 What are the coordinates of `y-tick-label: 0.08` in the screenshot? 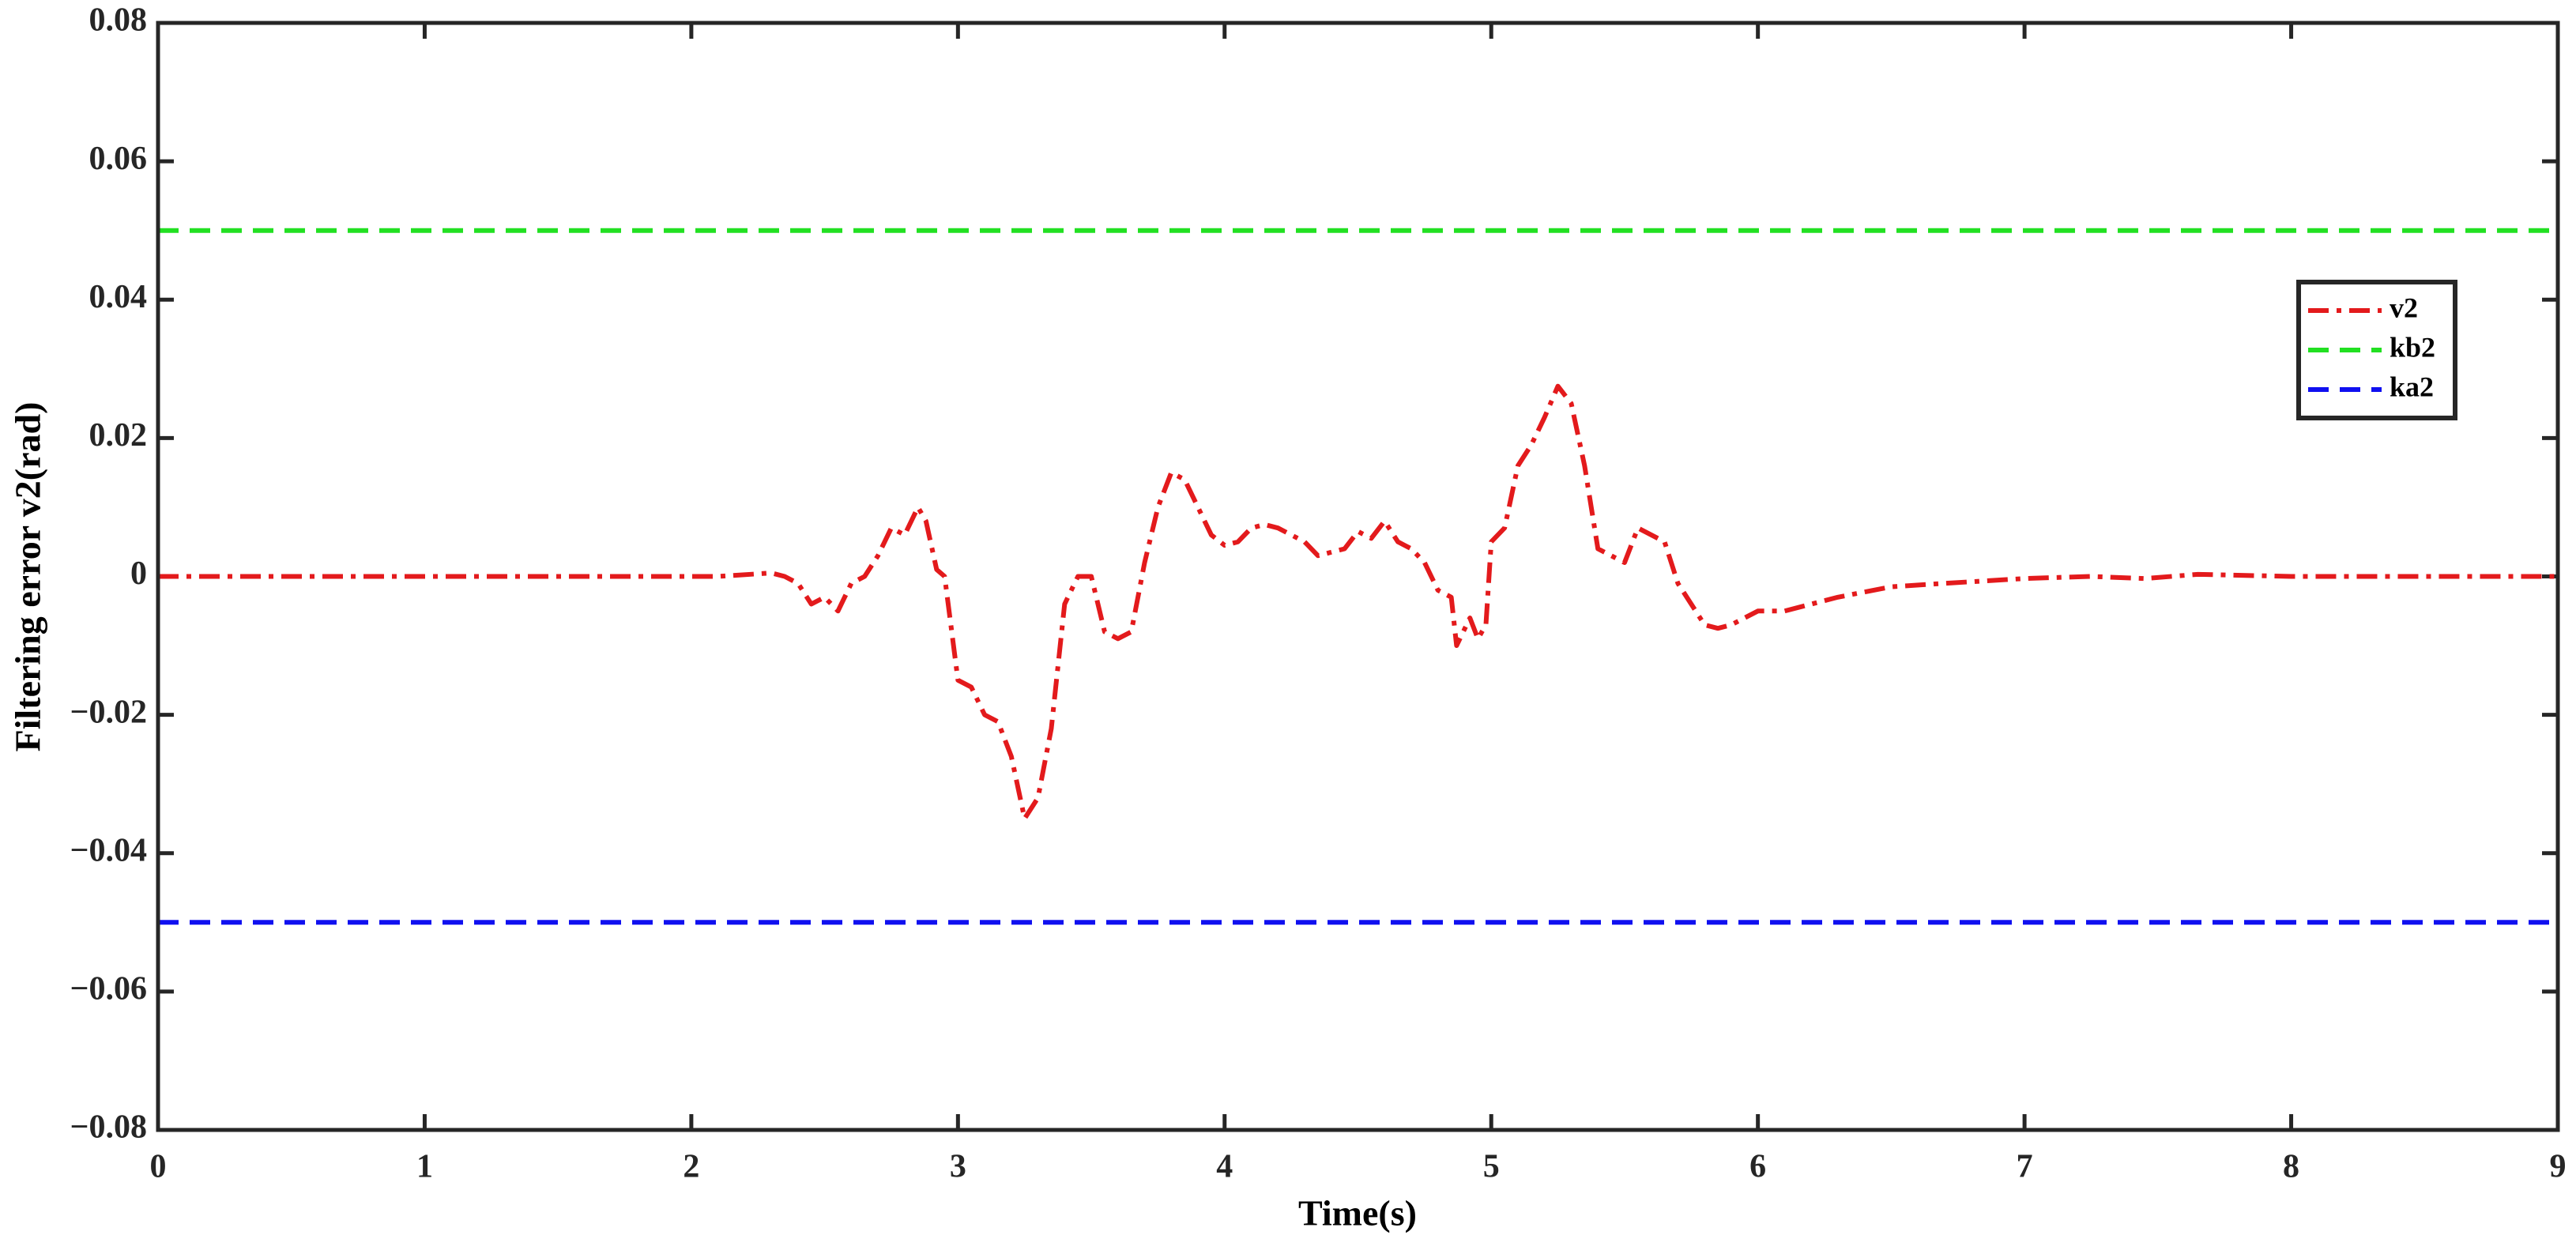 It's located at (118, 20).